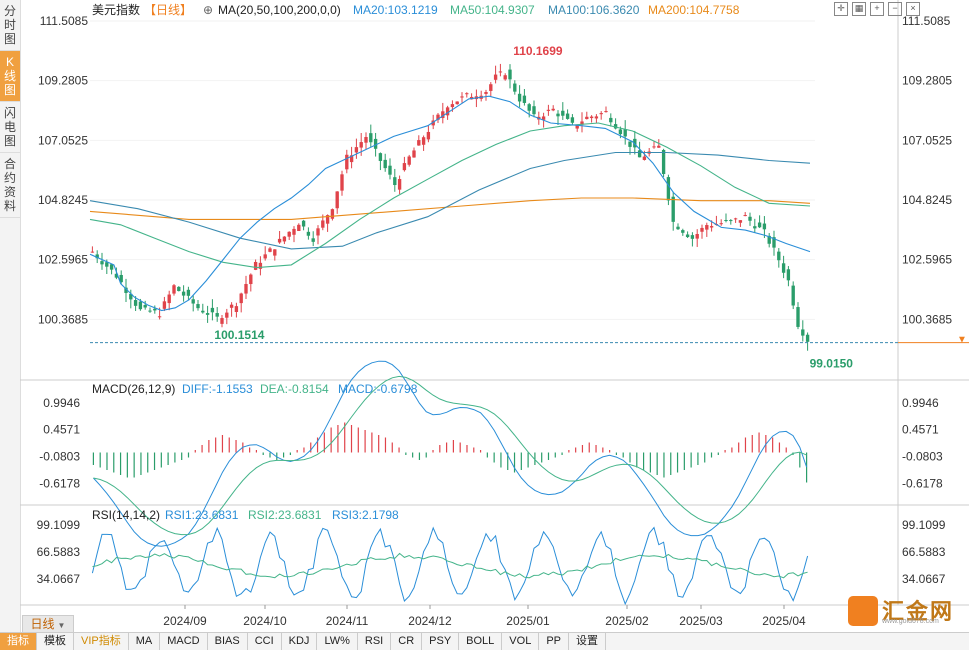 The width and height of the screenshot is (969, 650). What do you see at coordinates (927, 319) in the screenshot?
I see `price-tick-right: 100.3685` at bounding box center [927, 319].